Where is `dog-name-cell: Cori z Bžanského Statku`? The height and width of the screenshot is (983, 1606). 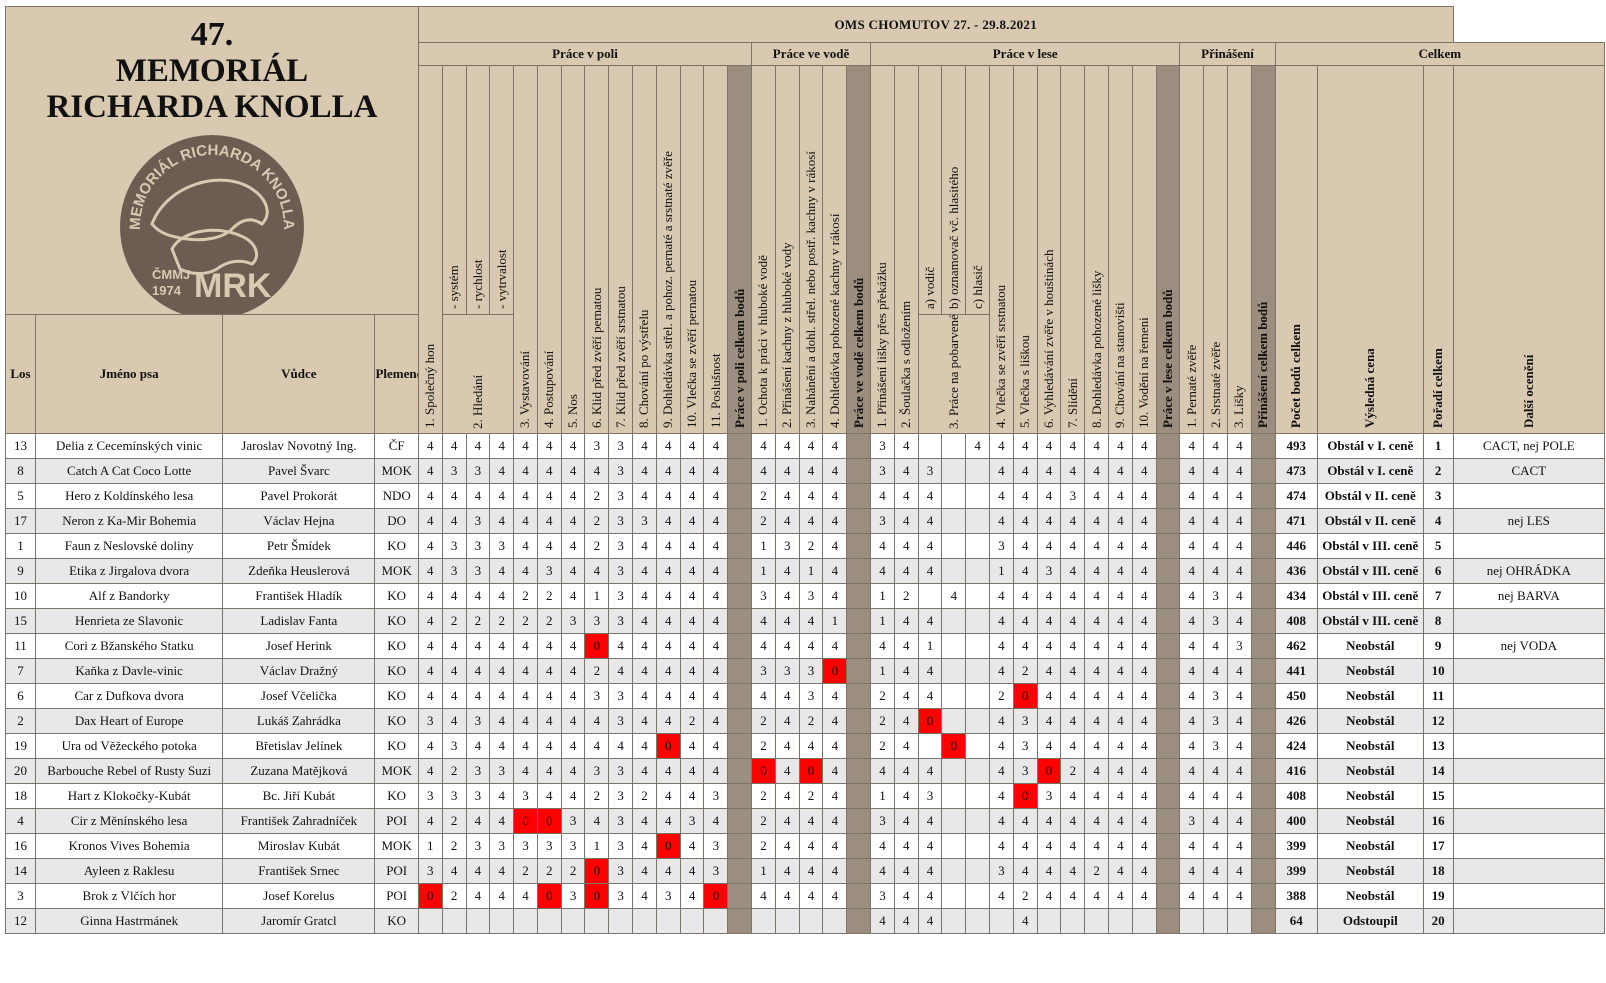 dog-name-cell: Cori z Bžanského Statku is located at coordinates (129, 646).